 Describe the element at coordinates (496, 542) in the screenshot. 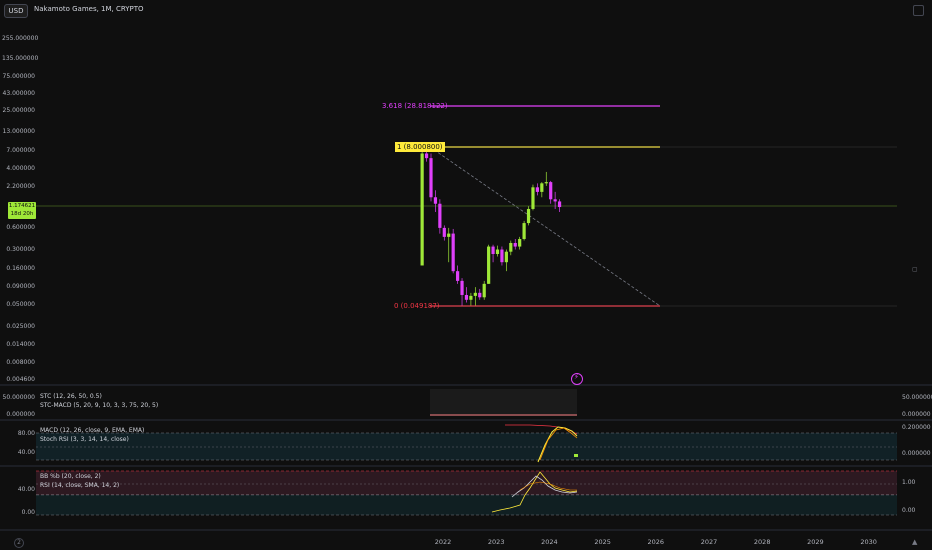

I see `time-tick-label: 2023` at that location.